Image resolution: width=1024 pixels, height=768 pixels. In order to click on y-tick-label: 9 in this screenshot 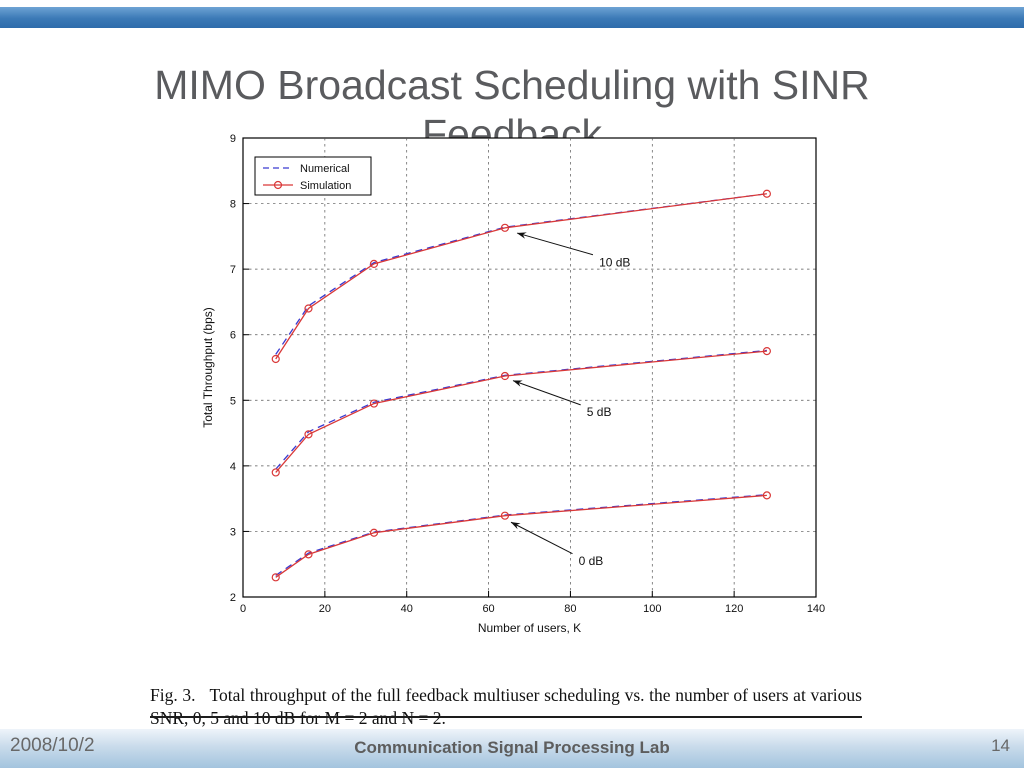, I will do `click(233, 139)`.